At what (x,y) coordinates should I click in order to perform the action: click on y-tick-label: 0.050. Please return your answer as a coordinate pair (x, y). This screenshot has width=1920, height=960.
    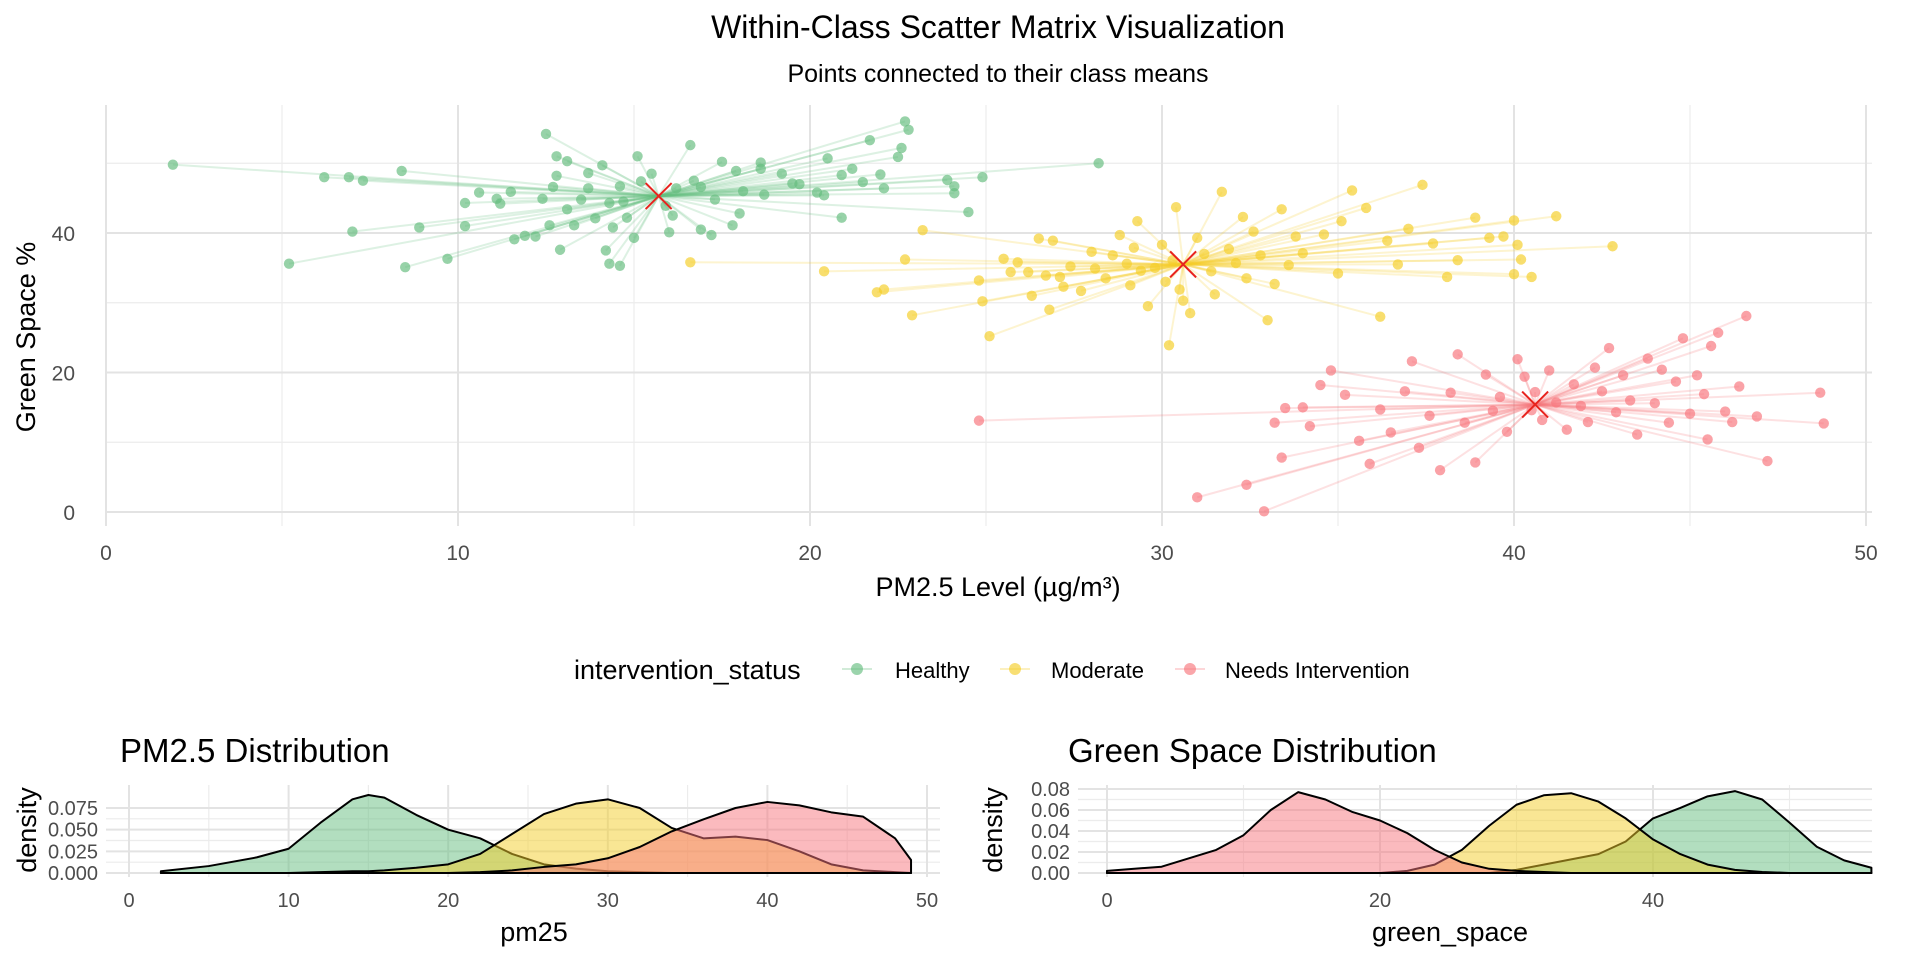
    Looking at the image, I should click on (73, 831).